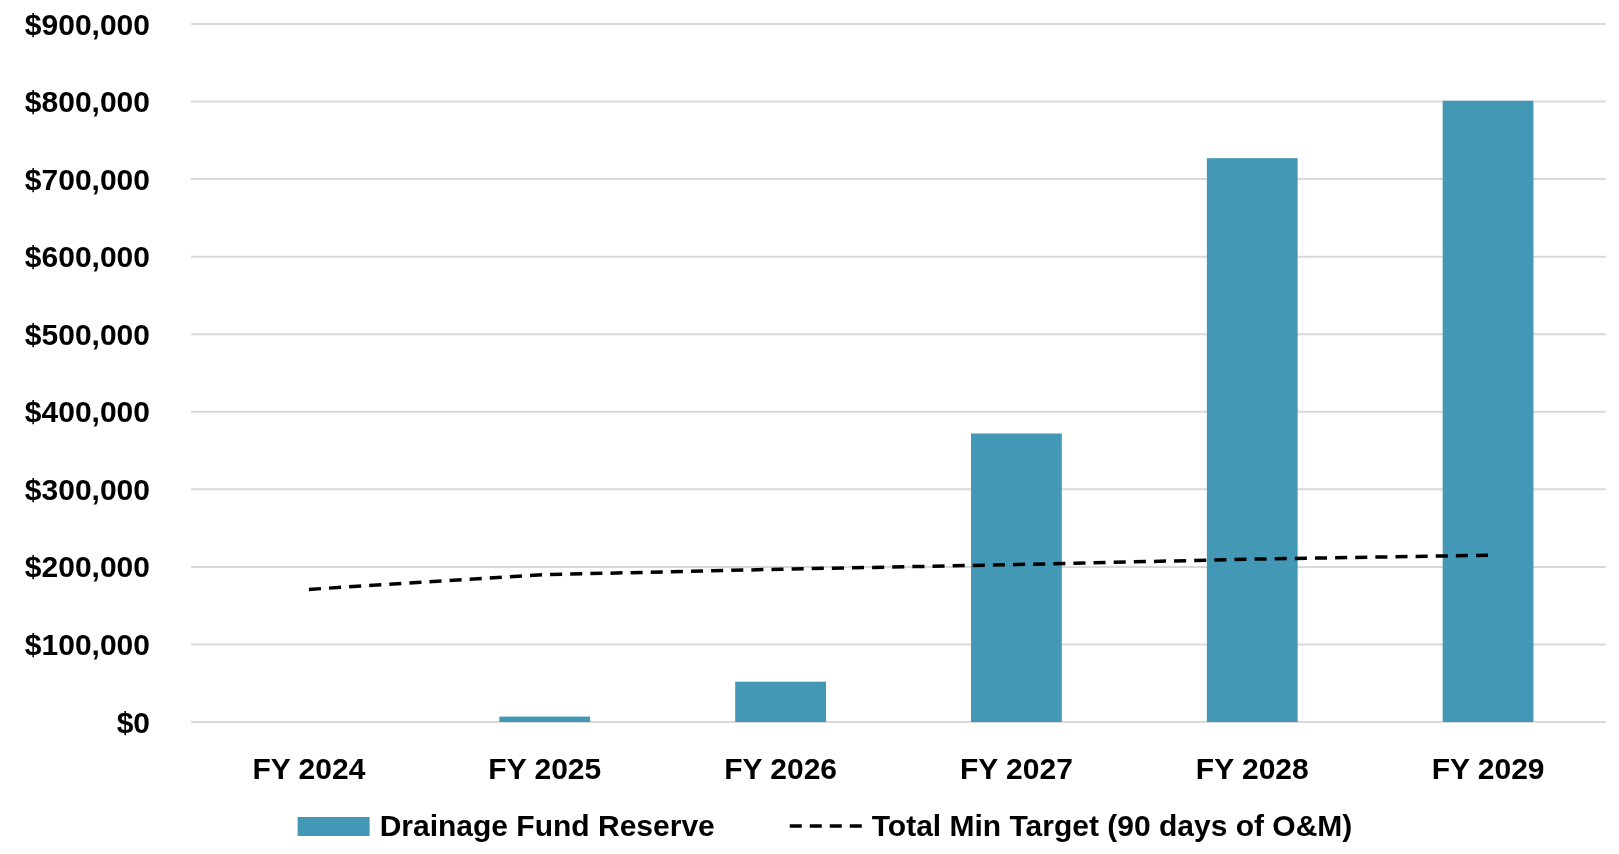  What do you see at coordinates (87, 489) in the screenshot?
I see `y-tick-label: $300,000` at bounding box center [87, 489].